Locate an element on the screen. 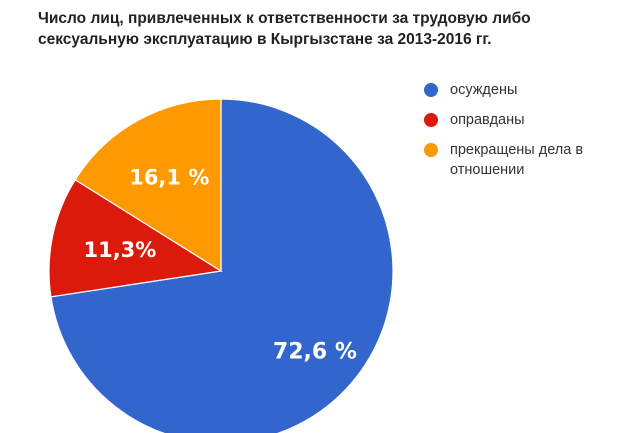 The image size is (640, 433). legend-item-dismissed: прекращены дела в отношении is located at coordinates (529, 160).